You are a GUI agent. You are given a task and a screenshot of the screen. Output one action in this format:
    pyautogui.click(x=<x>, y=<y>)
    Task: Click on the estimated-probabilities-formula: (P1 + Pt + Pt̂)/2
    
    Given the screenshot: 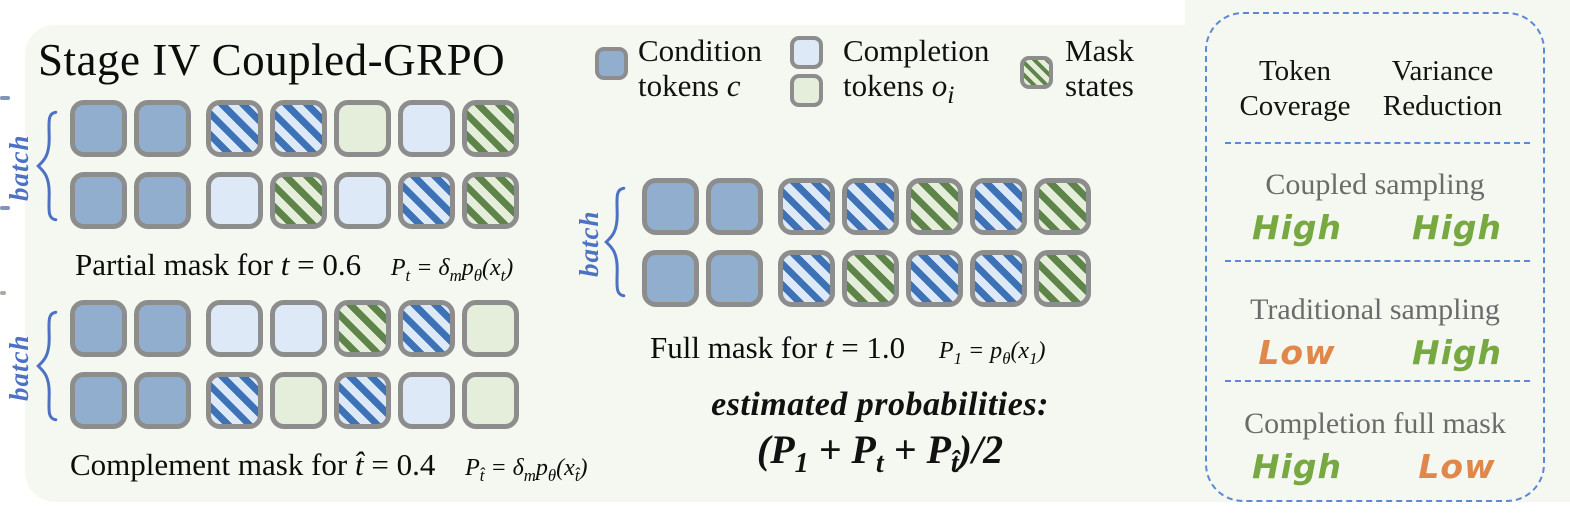 What is the action you would take?
    pyautogui.click(x=880, y=453)
    